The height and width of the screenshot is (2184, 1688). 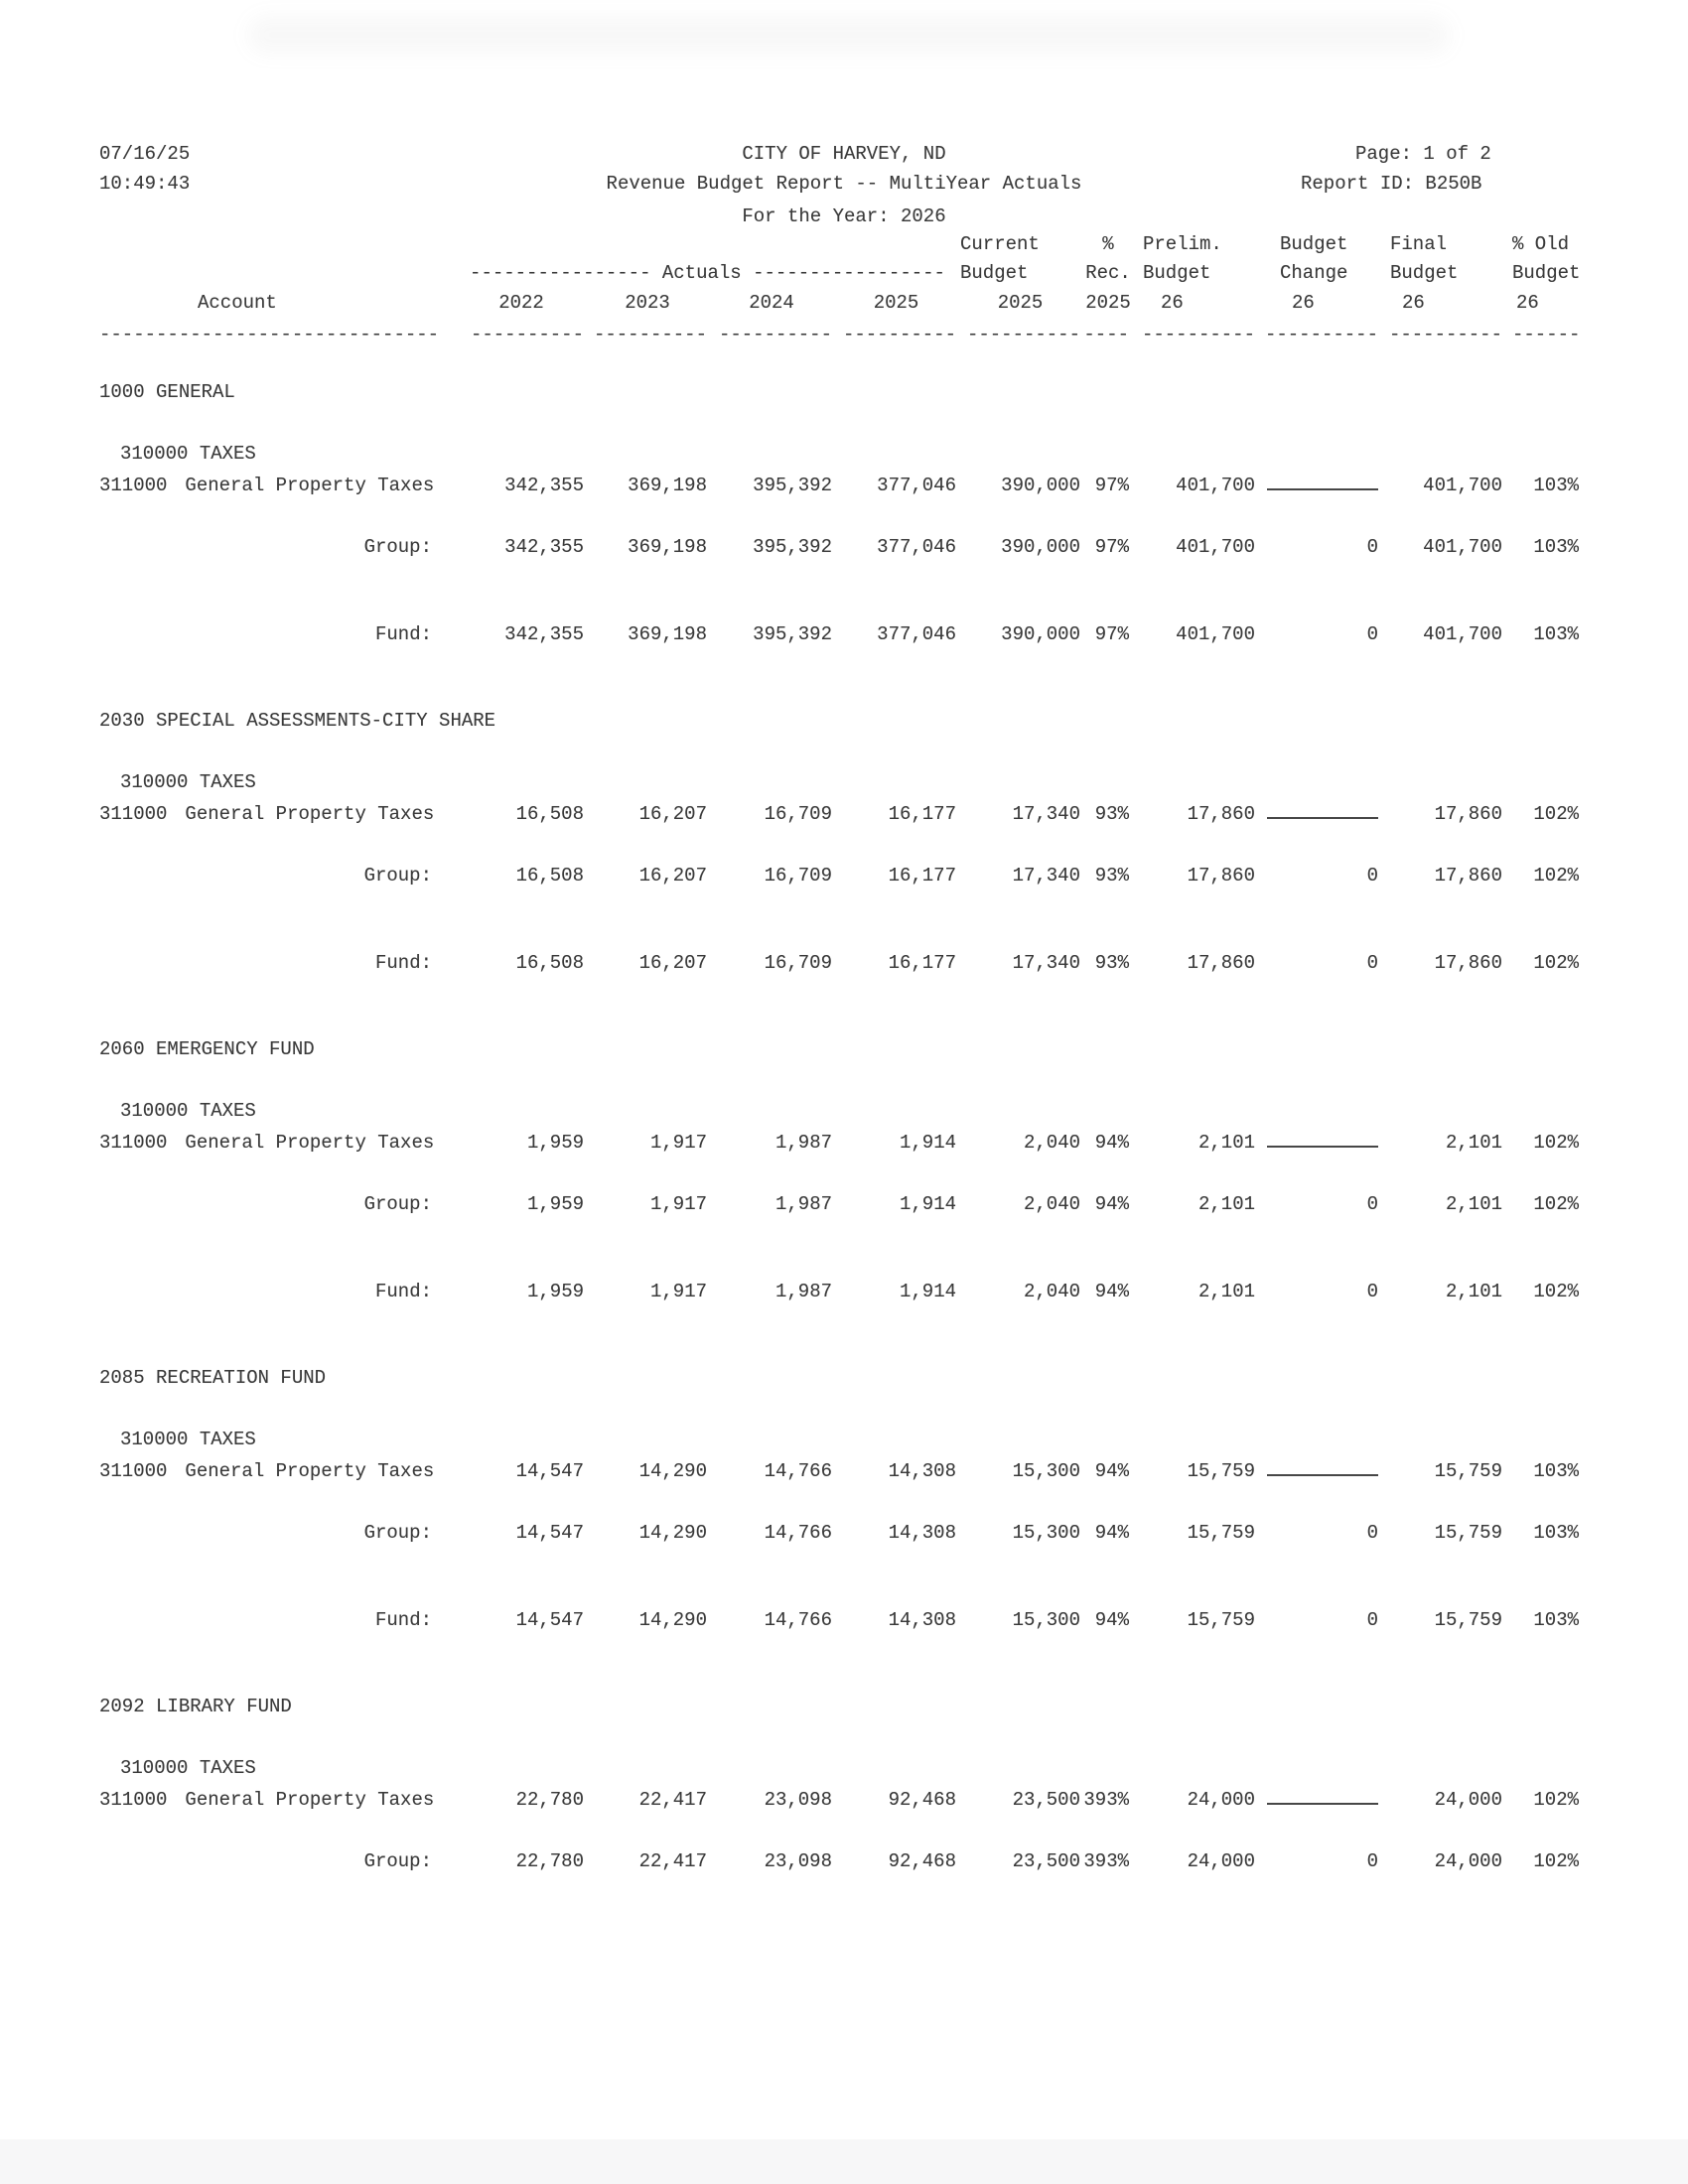 I want to click on val-2023: 22,417, so click(x=672, y=1800).